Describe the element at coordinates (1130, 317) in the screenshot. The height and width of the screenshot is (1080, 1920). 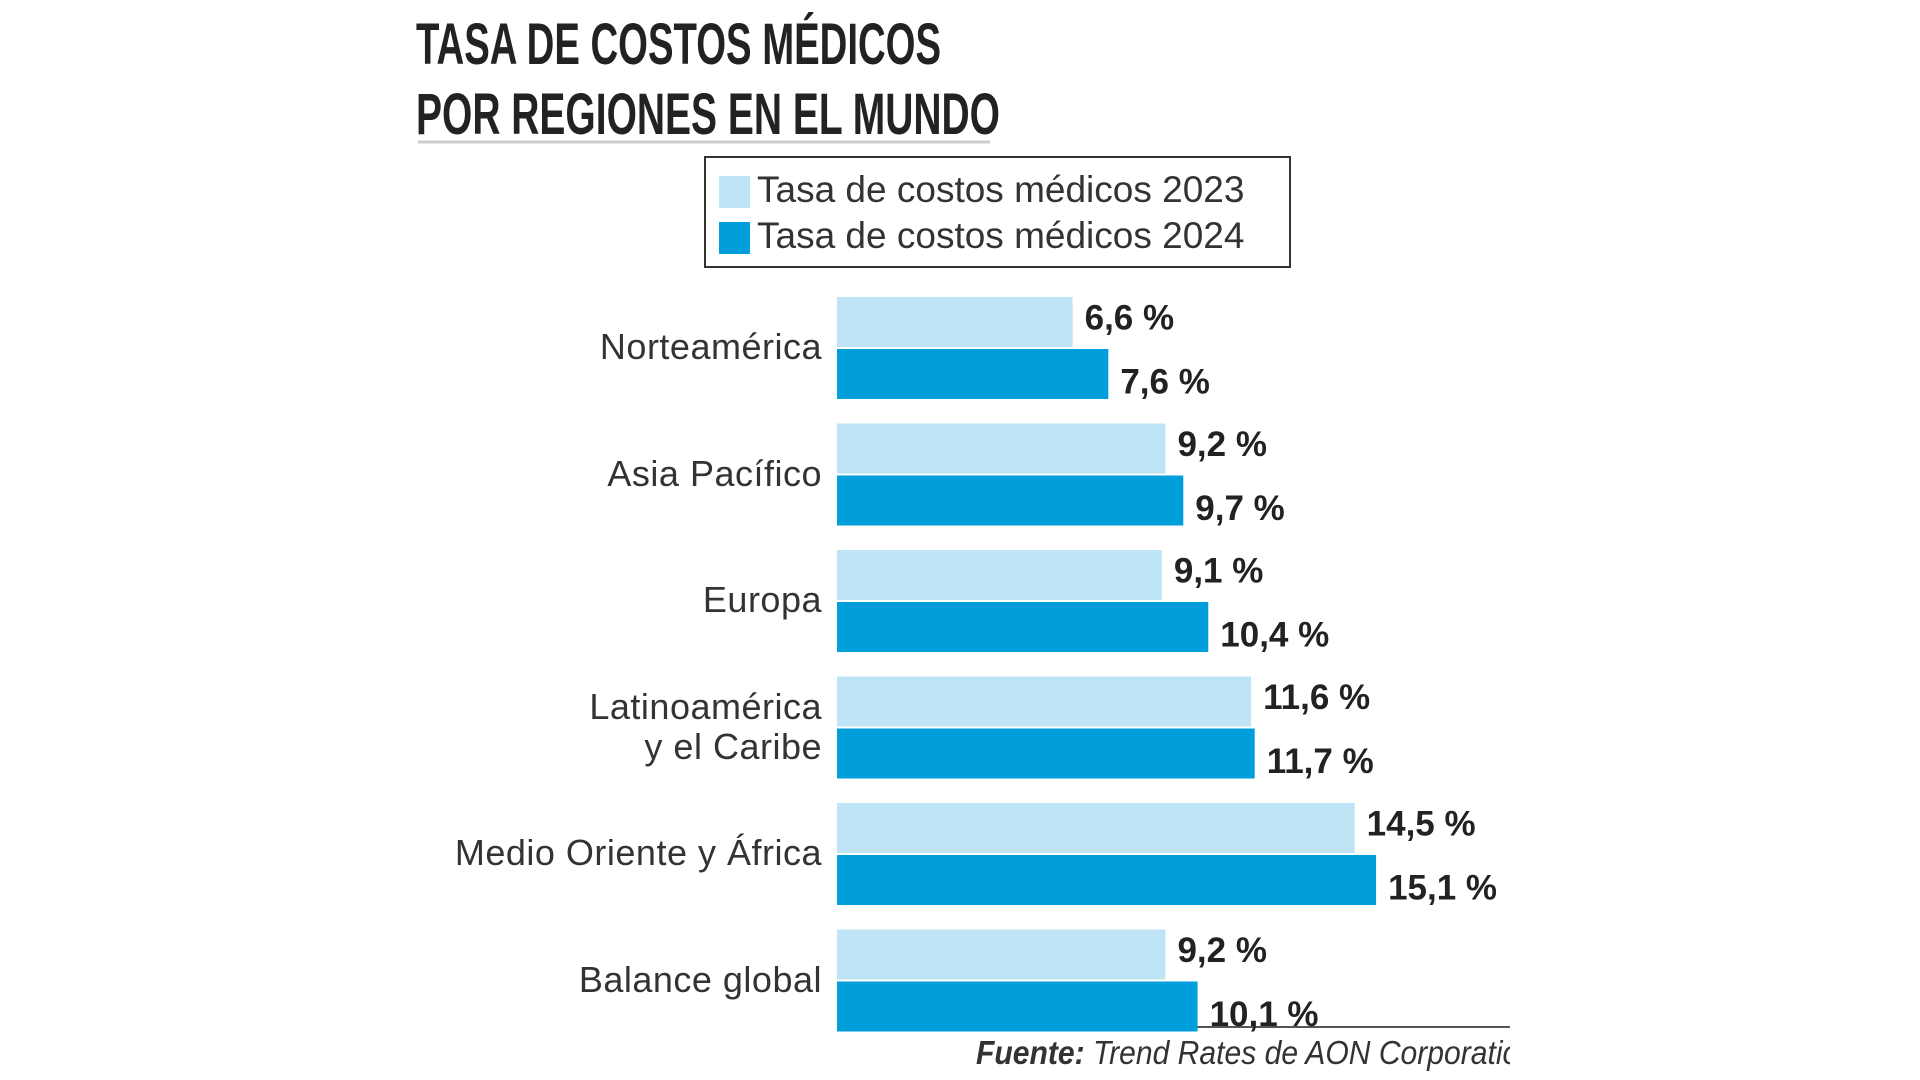
I see `value-label: 6,6 %` at that location.